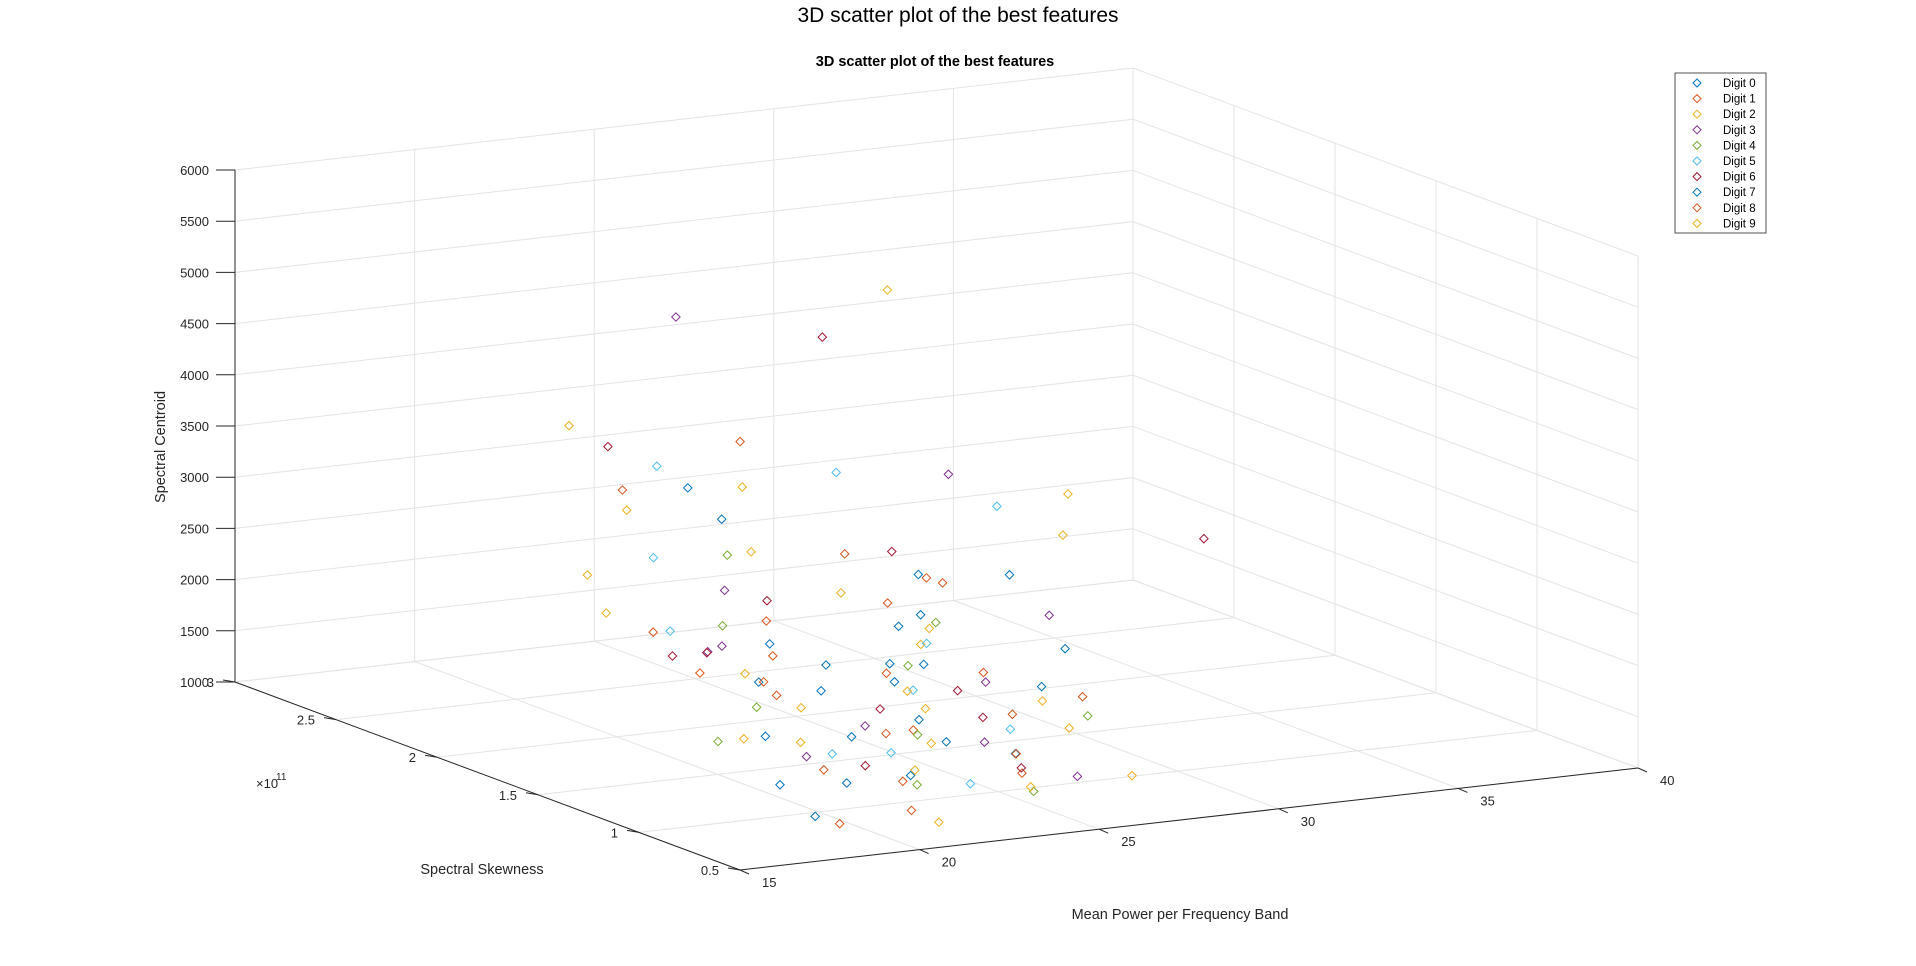 The image size is (1916, 966). What do you see at coordinates (1739, 162) in the screenshot?
I see `legend-label: Digit 5` at bounding box center [1739, 162].